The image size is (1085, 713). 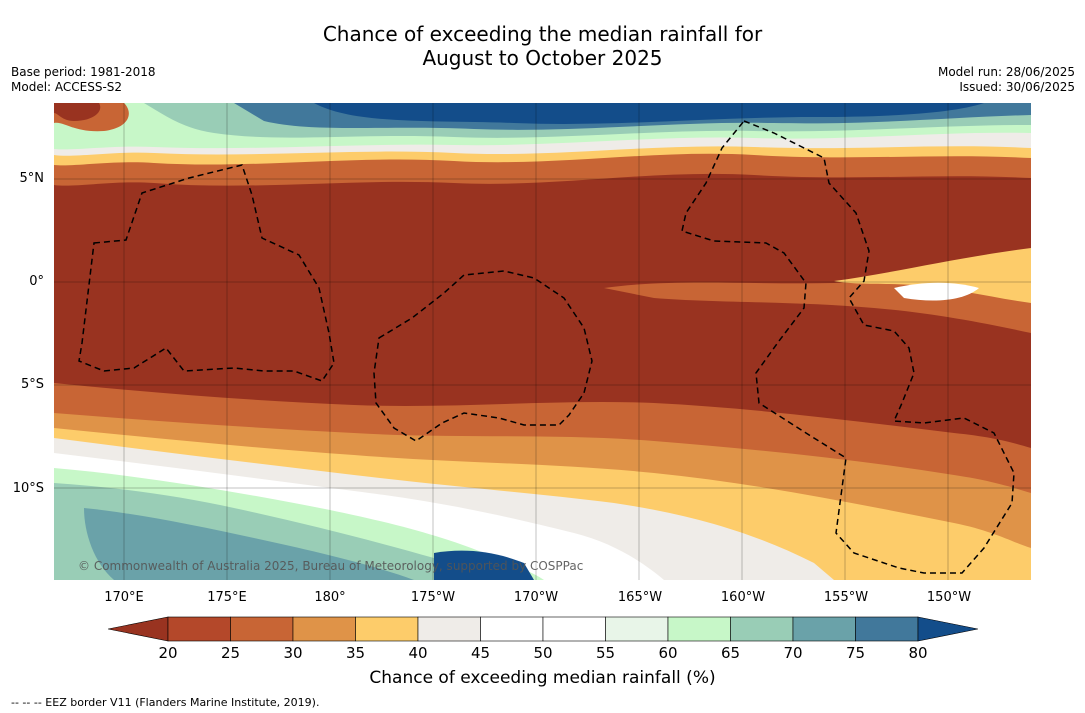 What do you see at coordinates (1006, 72) in the screenshot?
I see `model-run-date: Model run: 28/06/2025` at bounding box center [1006, 72].